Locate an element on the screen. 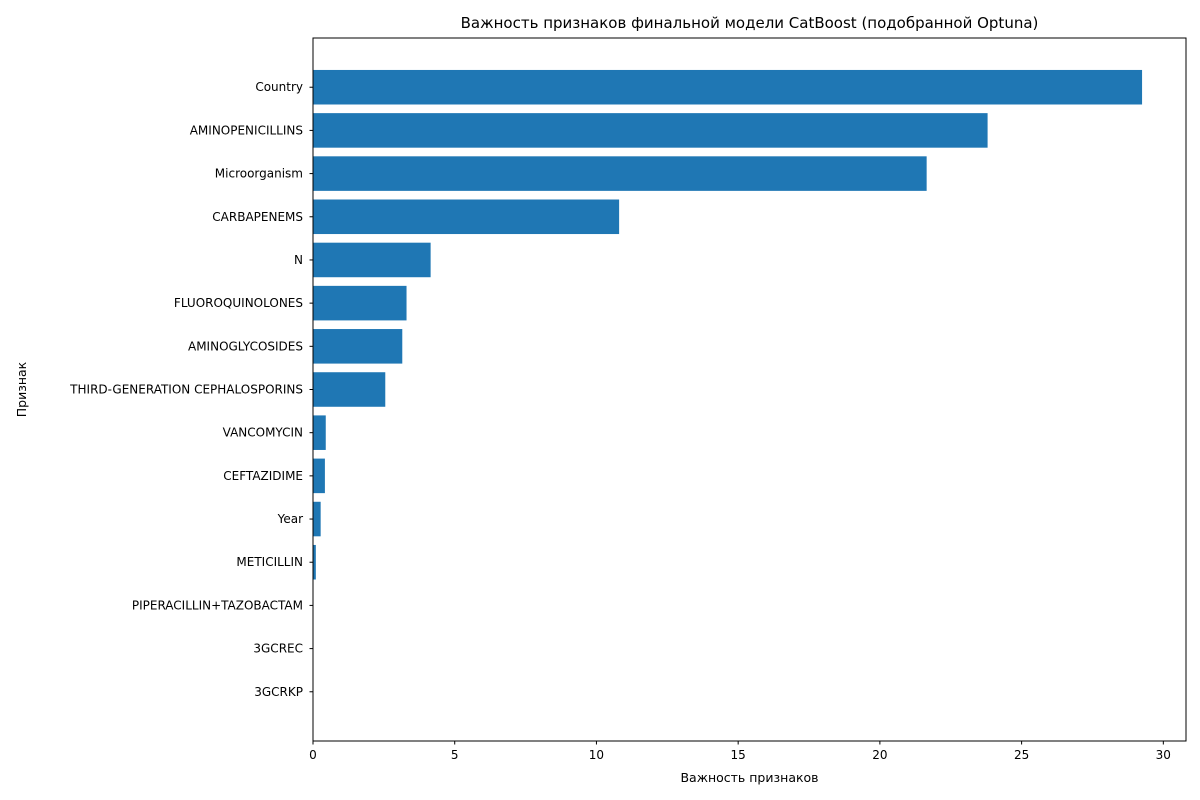  bar-microorganism is located at coordinates (620, 173).